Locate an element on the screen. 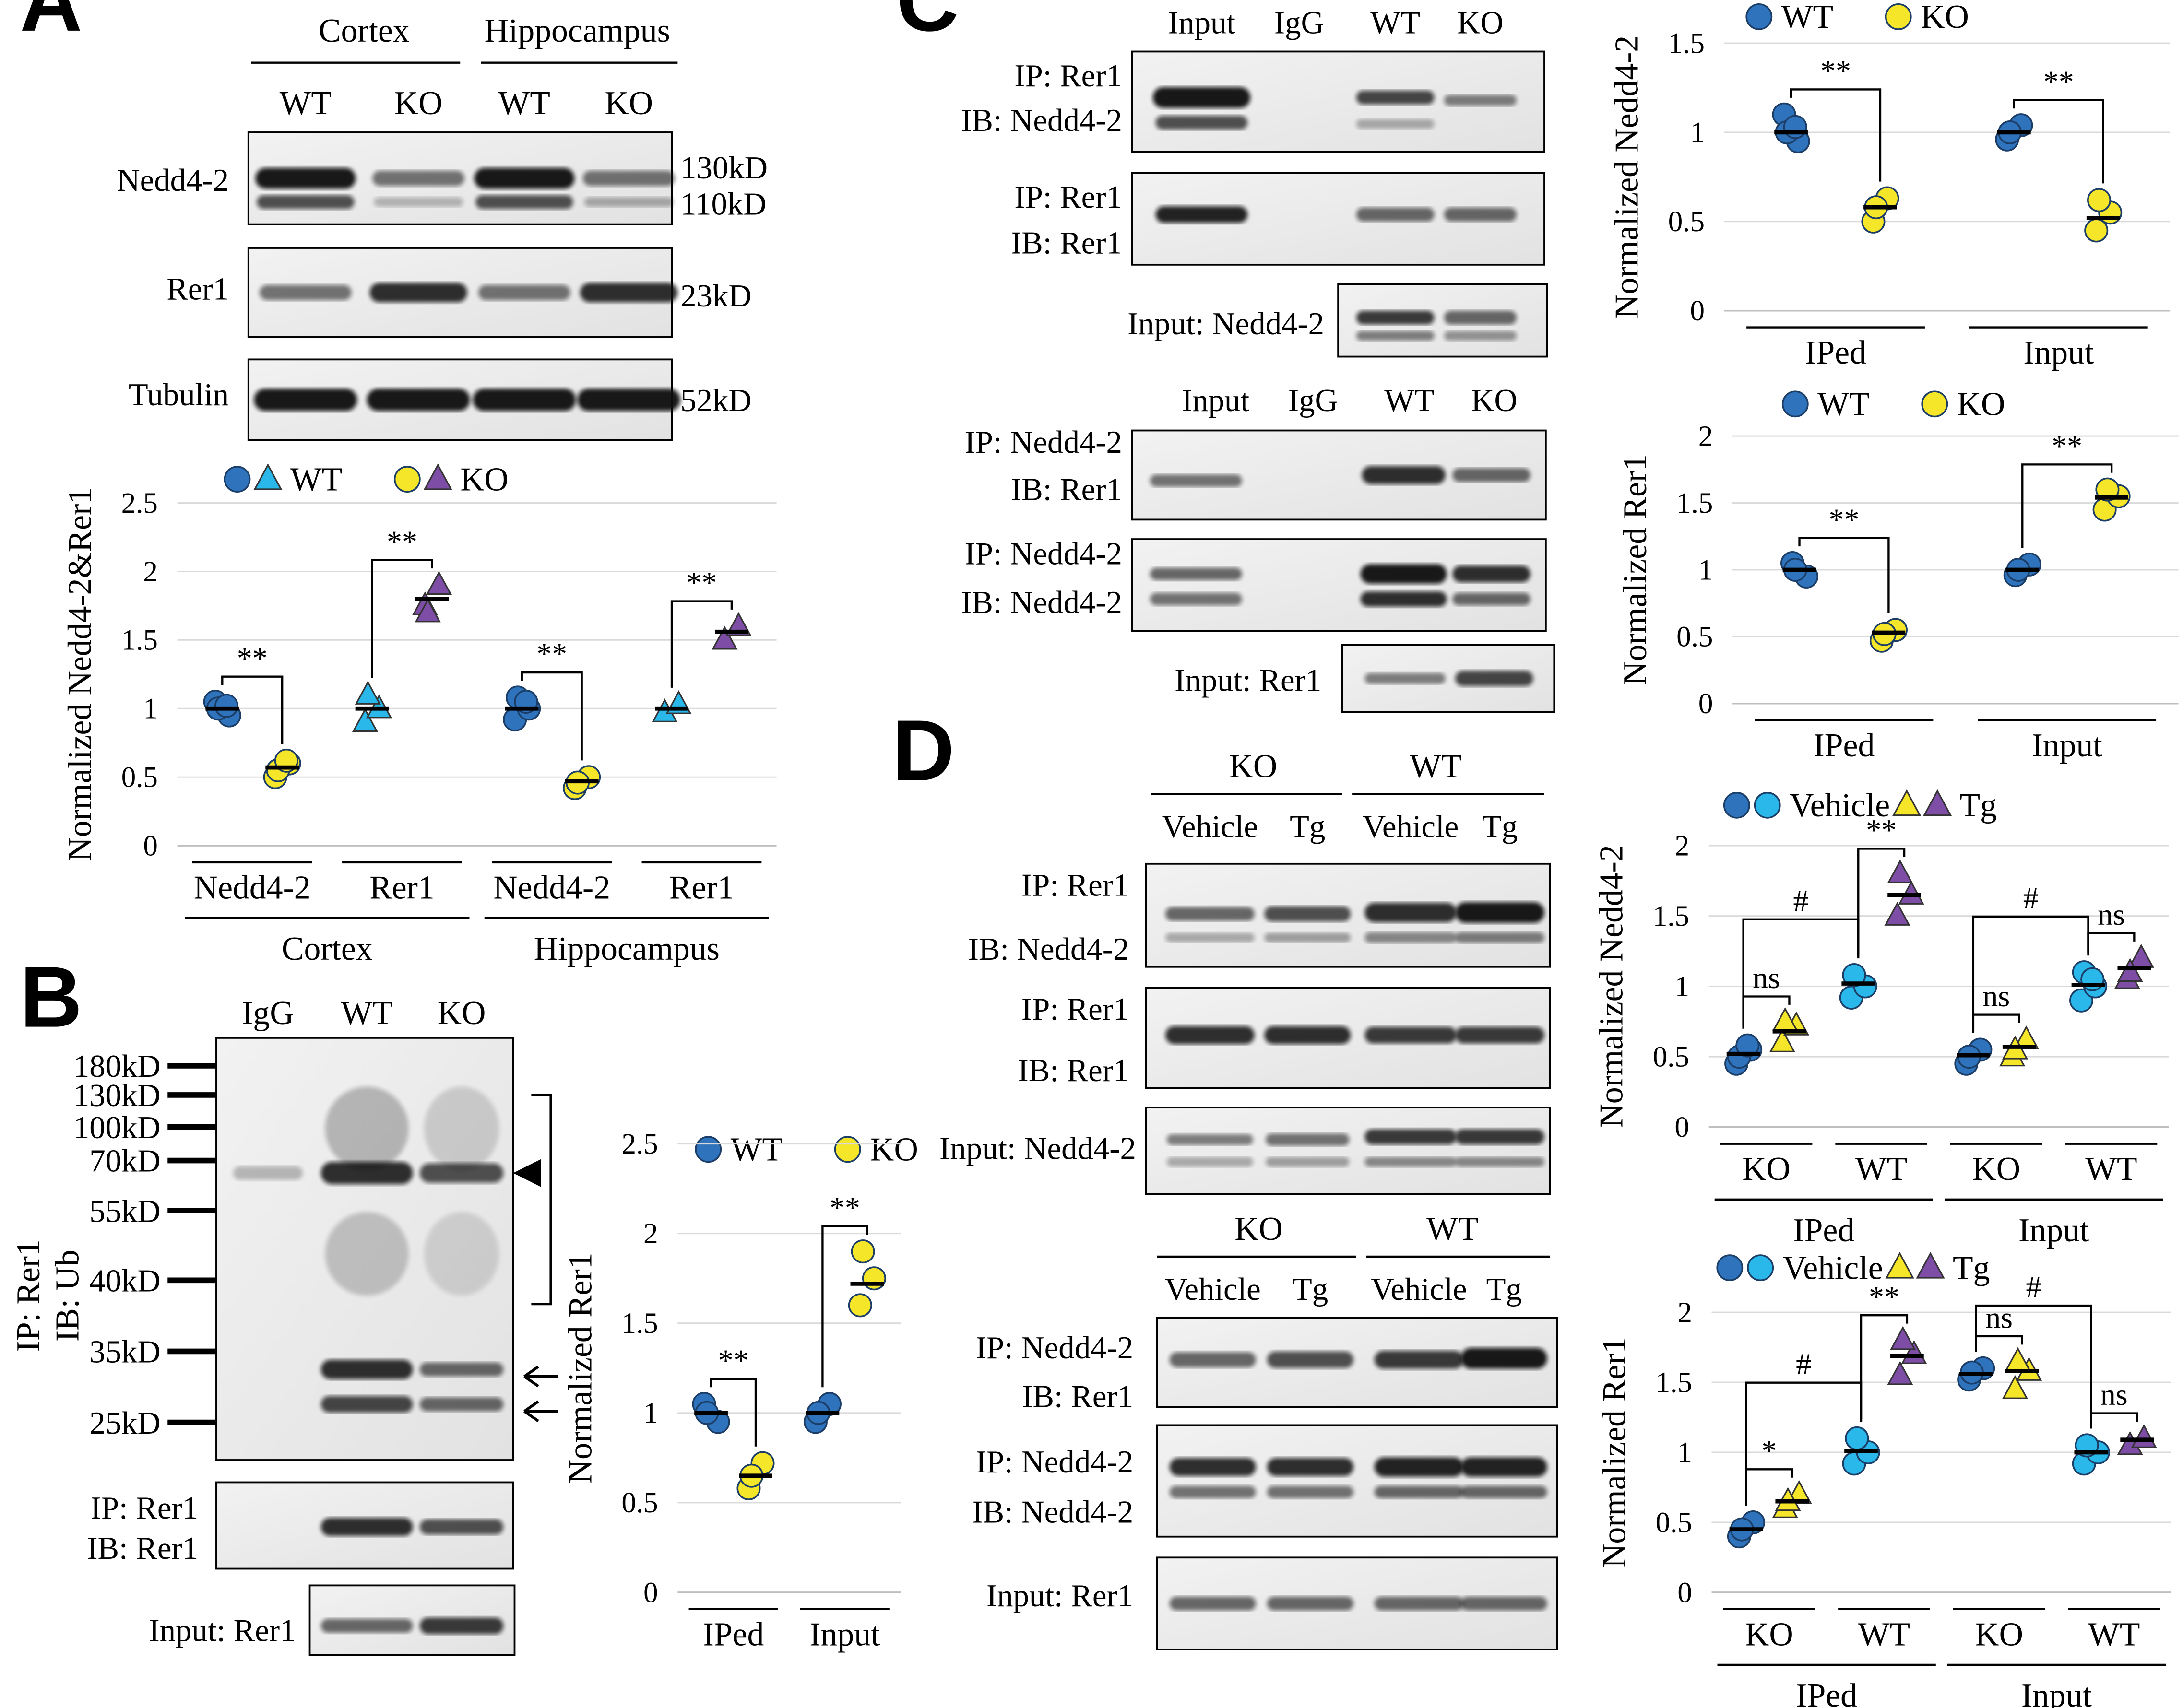  y-tick-label: 2.5 is located at coordinates (139, 503).